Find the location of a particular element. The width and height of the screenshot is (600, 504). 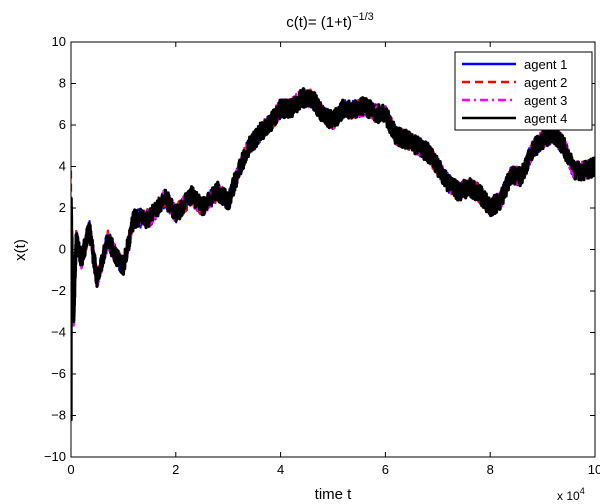

y-tick-label: 8 is located at coordinates (62, 83).